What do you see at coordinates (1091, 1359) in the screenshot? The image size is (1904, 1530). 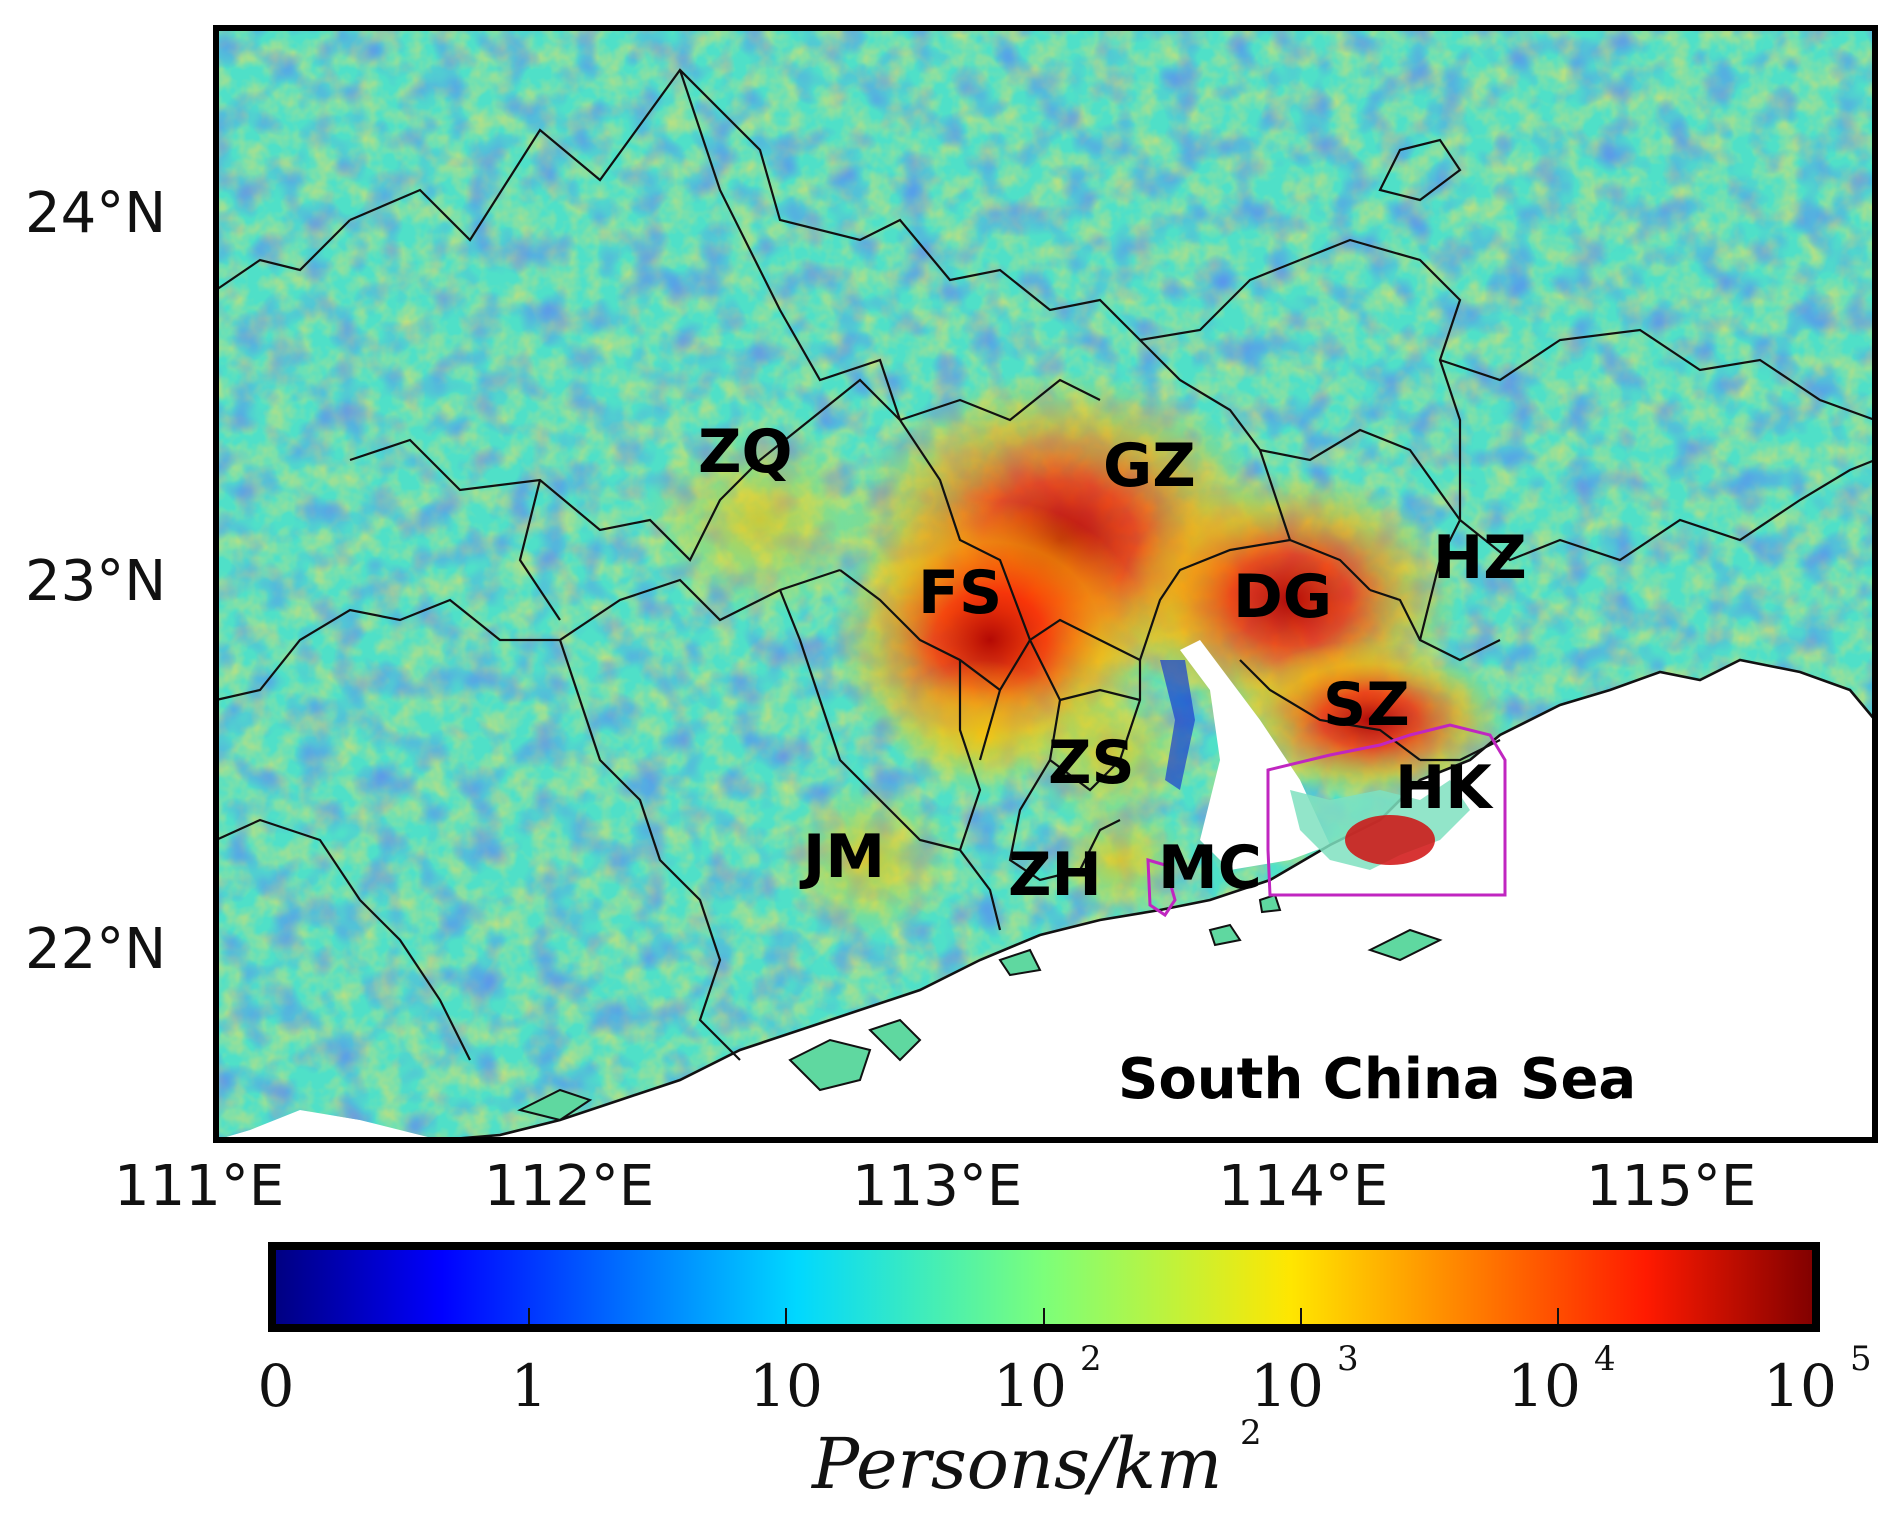 I see `colorbar-tick-exponent: 2` at bounding box center [1091, 1359].